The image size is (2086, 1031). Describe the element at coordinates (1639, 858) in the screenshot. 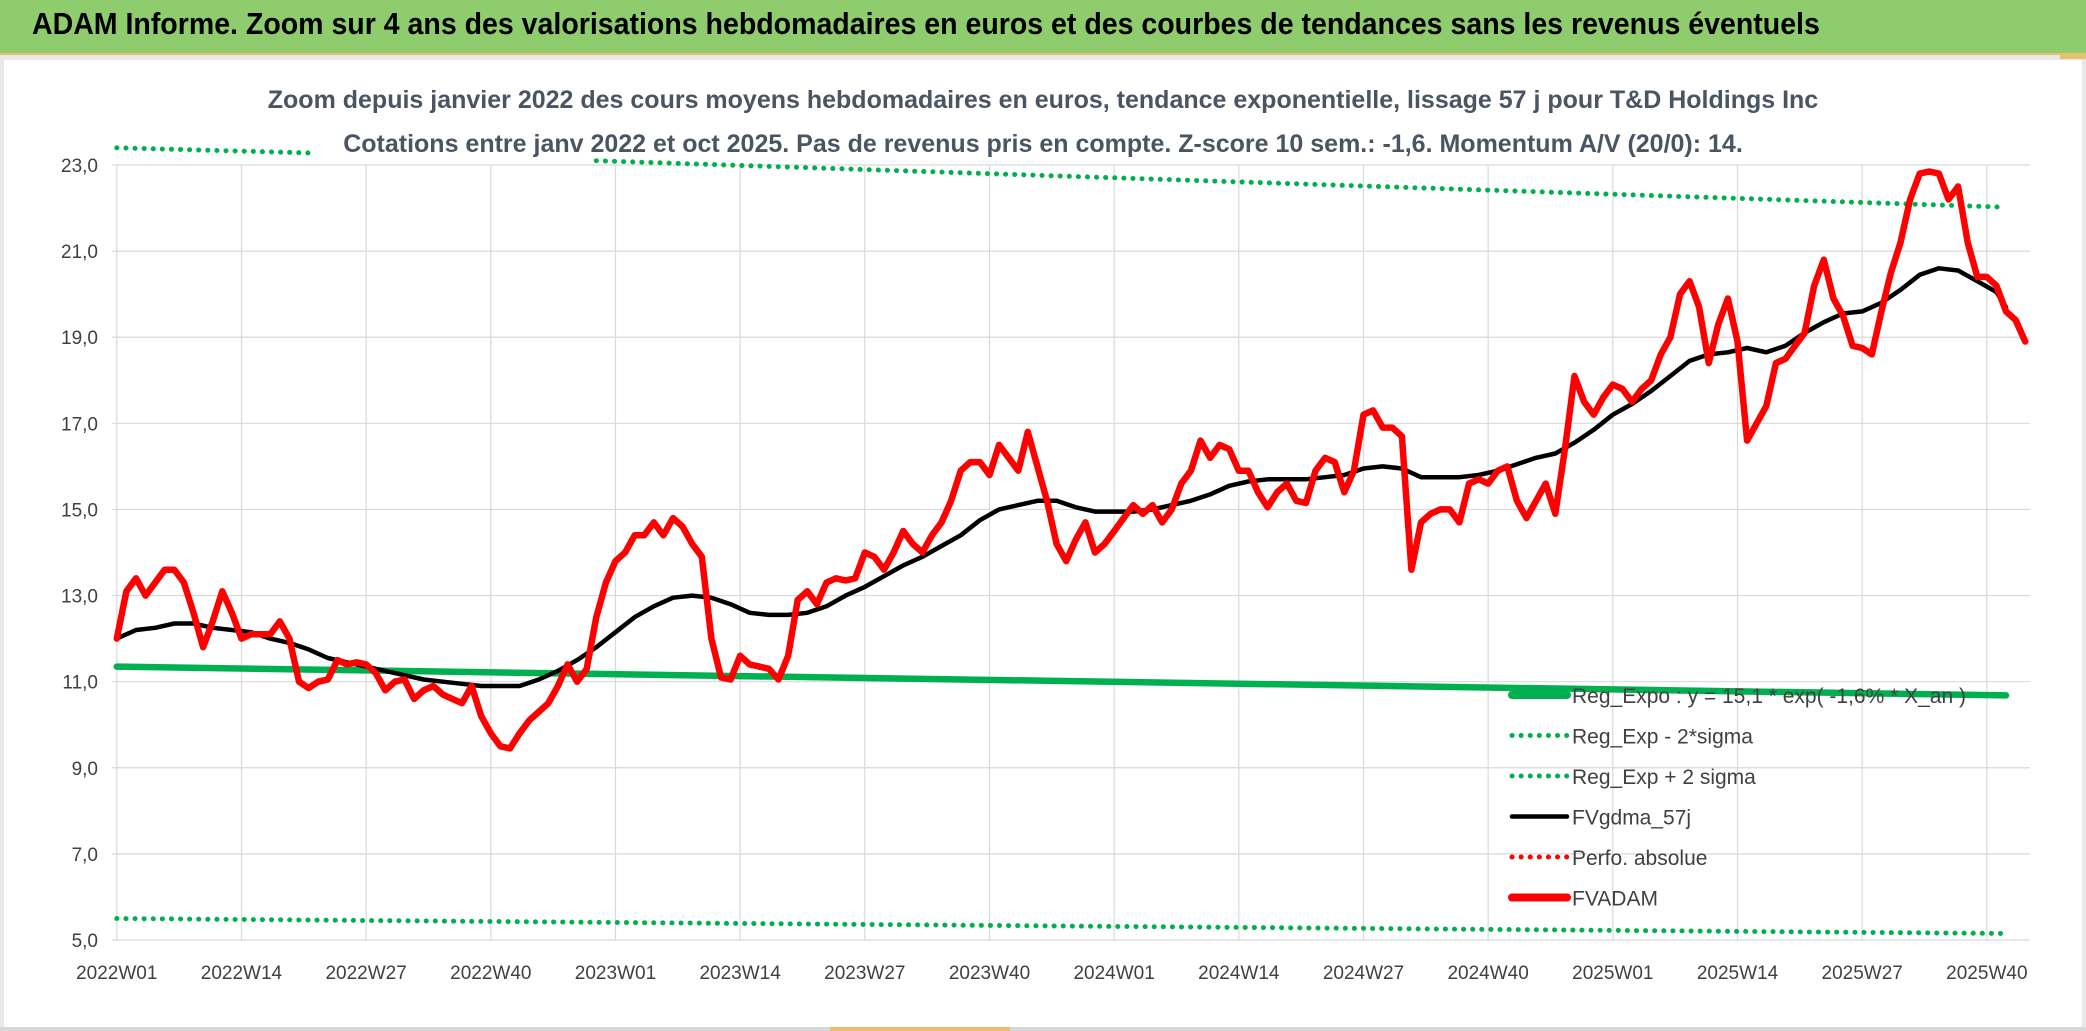

I see `legend-label-4: Perfo. absolue` at that location.